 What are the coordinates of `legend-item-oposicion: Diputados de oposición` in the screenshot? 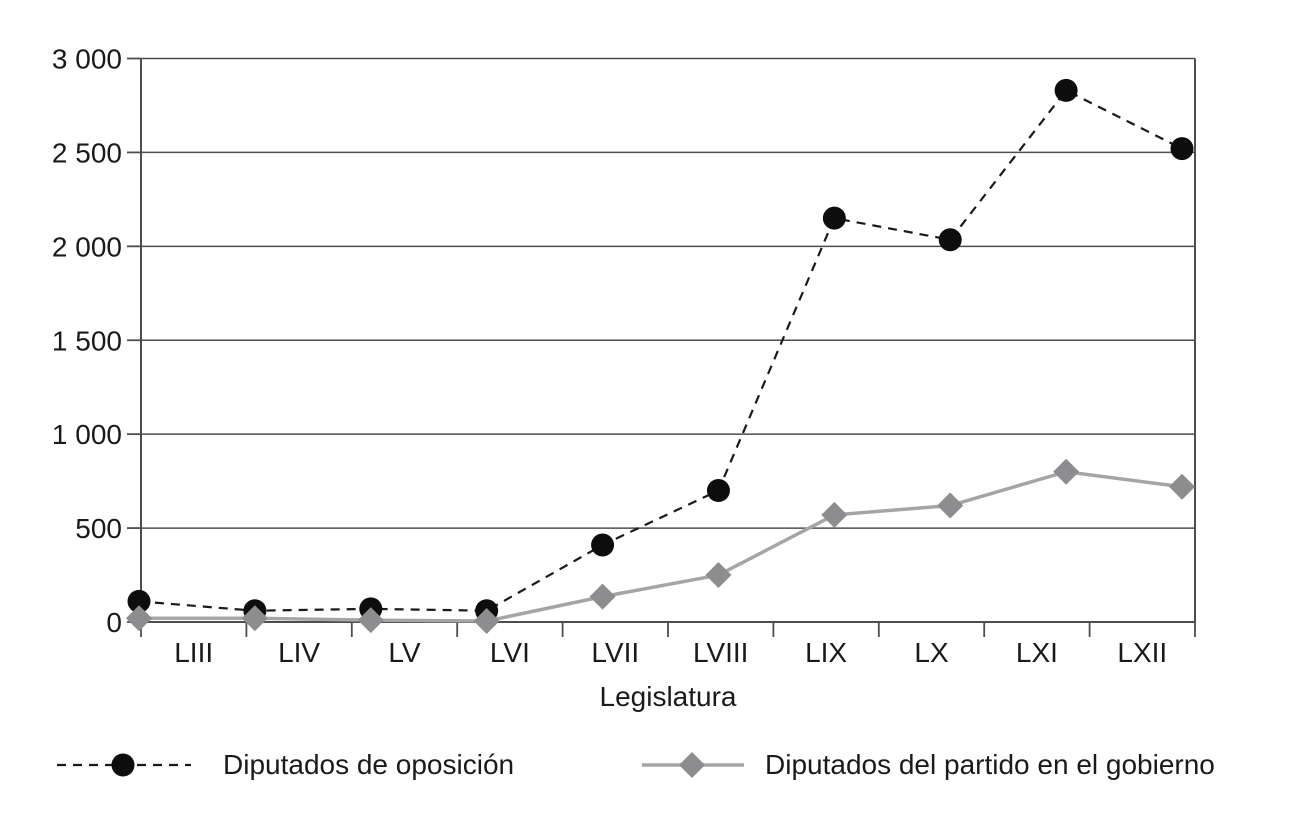 It's located at (284, 765).